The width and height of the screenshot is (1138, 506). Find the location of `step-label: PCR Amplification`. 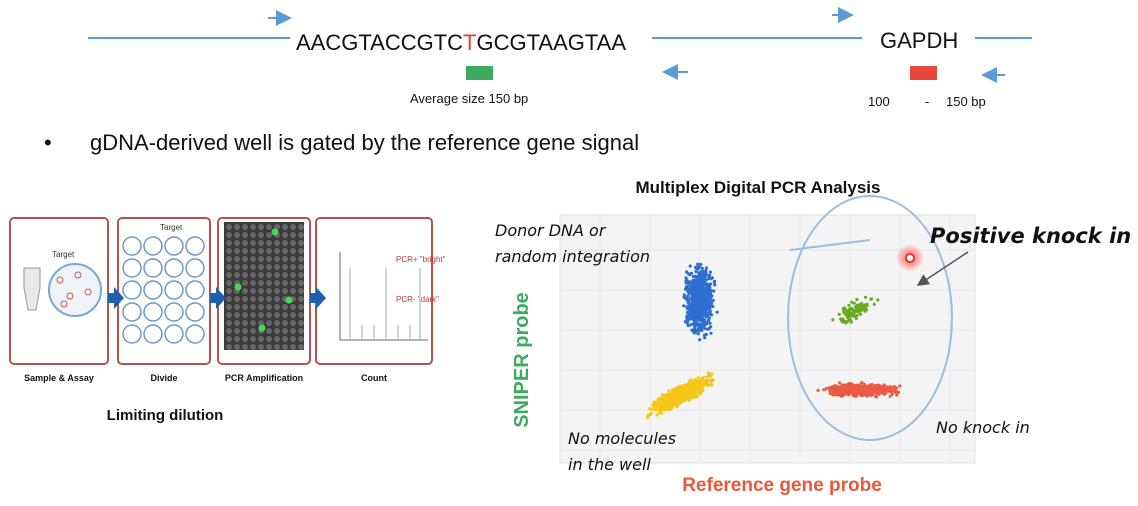

step-label: PCR Amplification is located at coordinates (264, 378).